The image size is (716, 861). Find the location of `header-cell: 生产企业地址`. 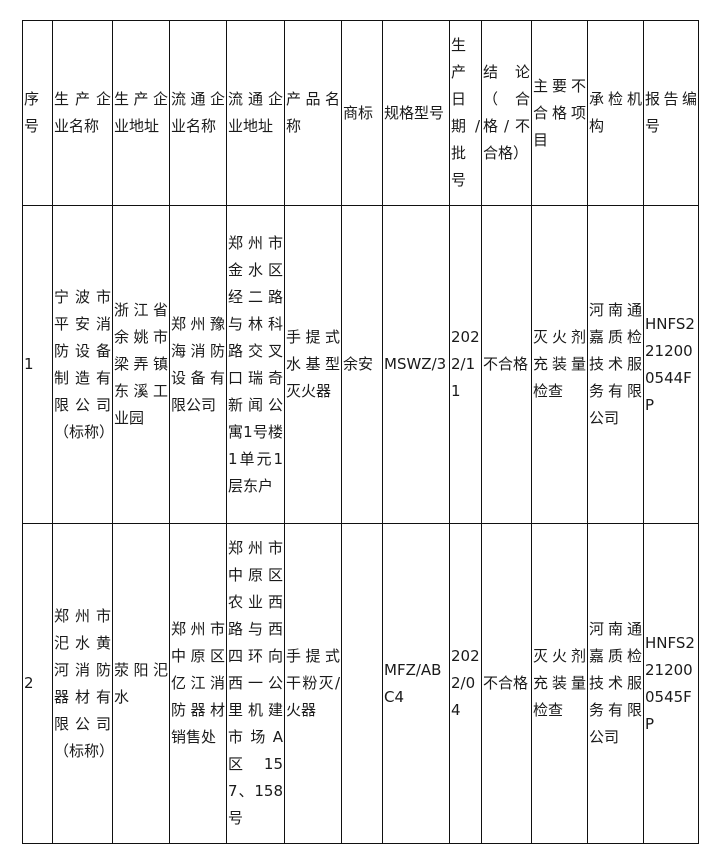

header-cell: 生产企业地址 is located at coordinates (141, 113).